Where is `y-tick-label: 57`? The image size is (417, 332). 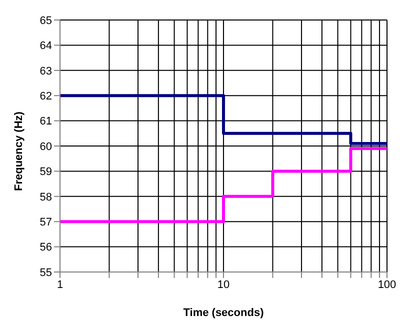
y-tick-label: 57 is located at coordinates (46, 222).